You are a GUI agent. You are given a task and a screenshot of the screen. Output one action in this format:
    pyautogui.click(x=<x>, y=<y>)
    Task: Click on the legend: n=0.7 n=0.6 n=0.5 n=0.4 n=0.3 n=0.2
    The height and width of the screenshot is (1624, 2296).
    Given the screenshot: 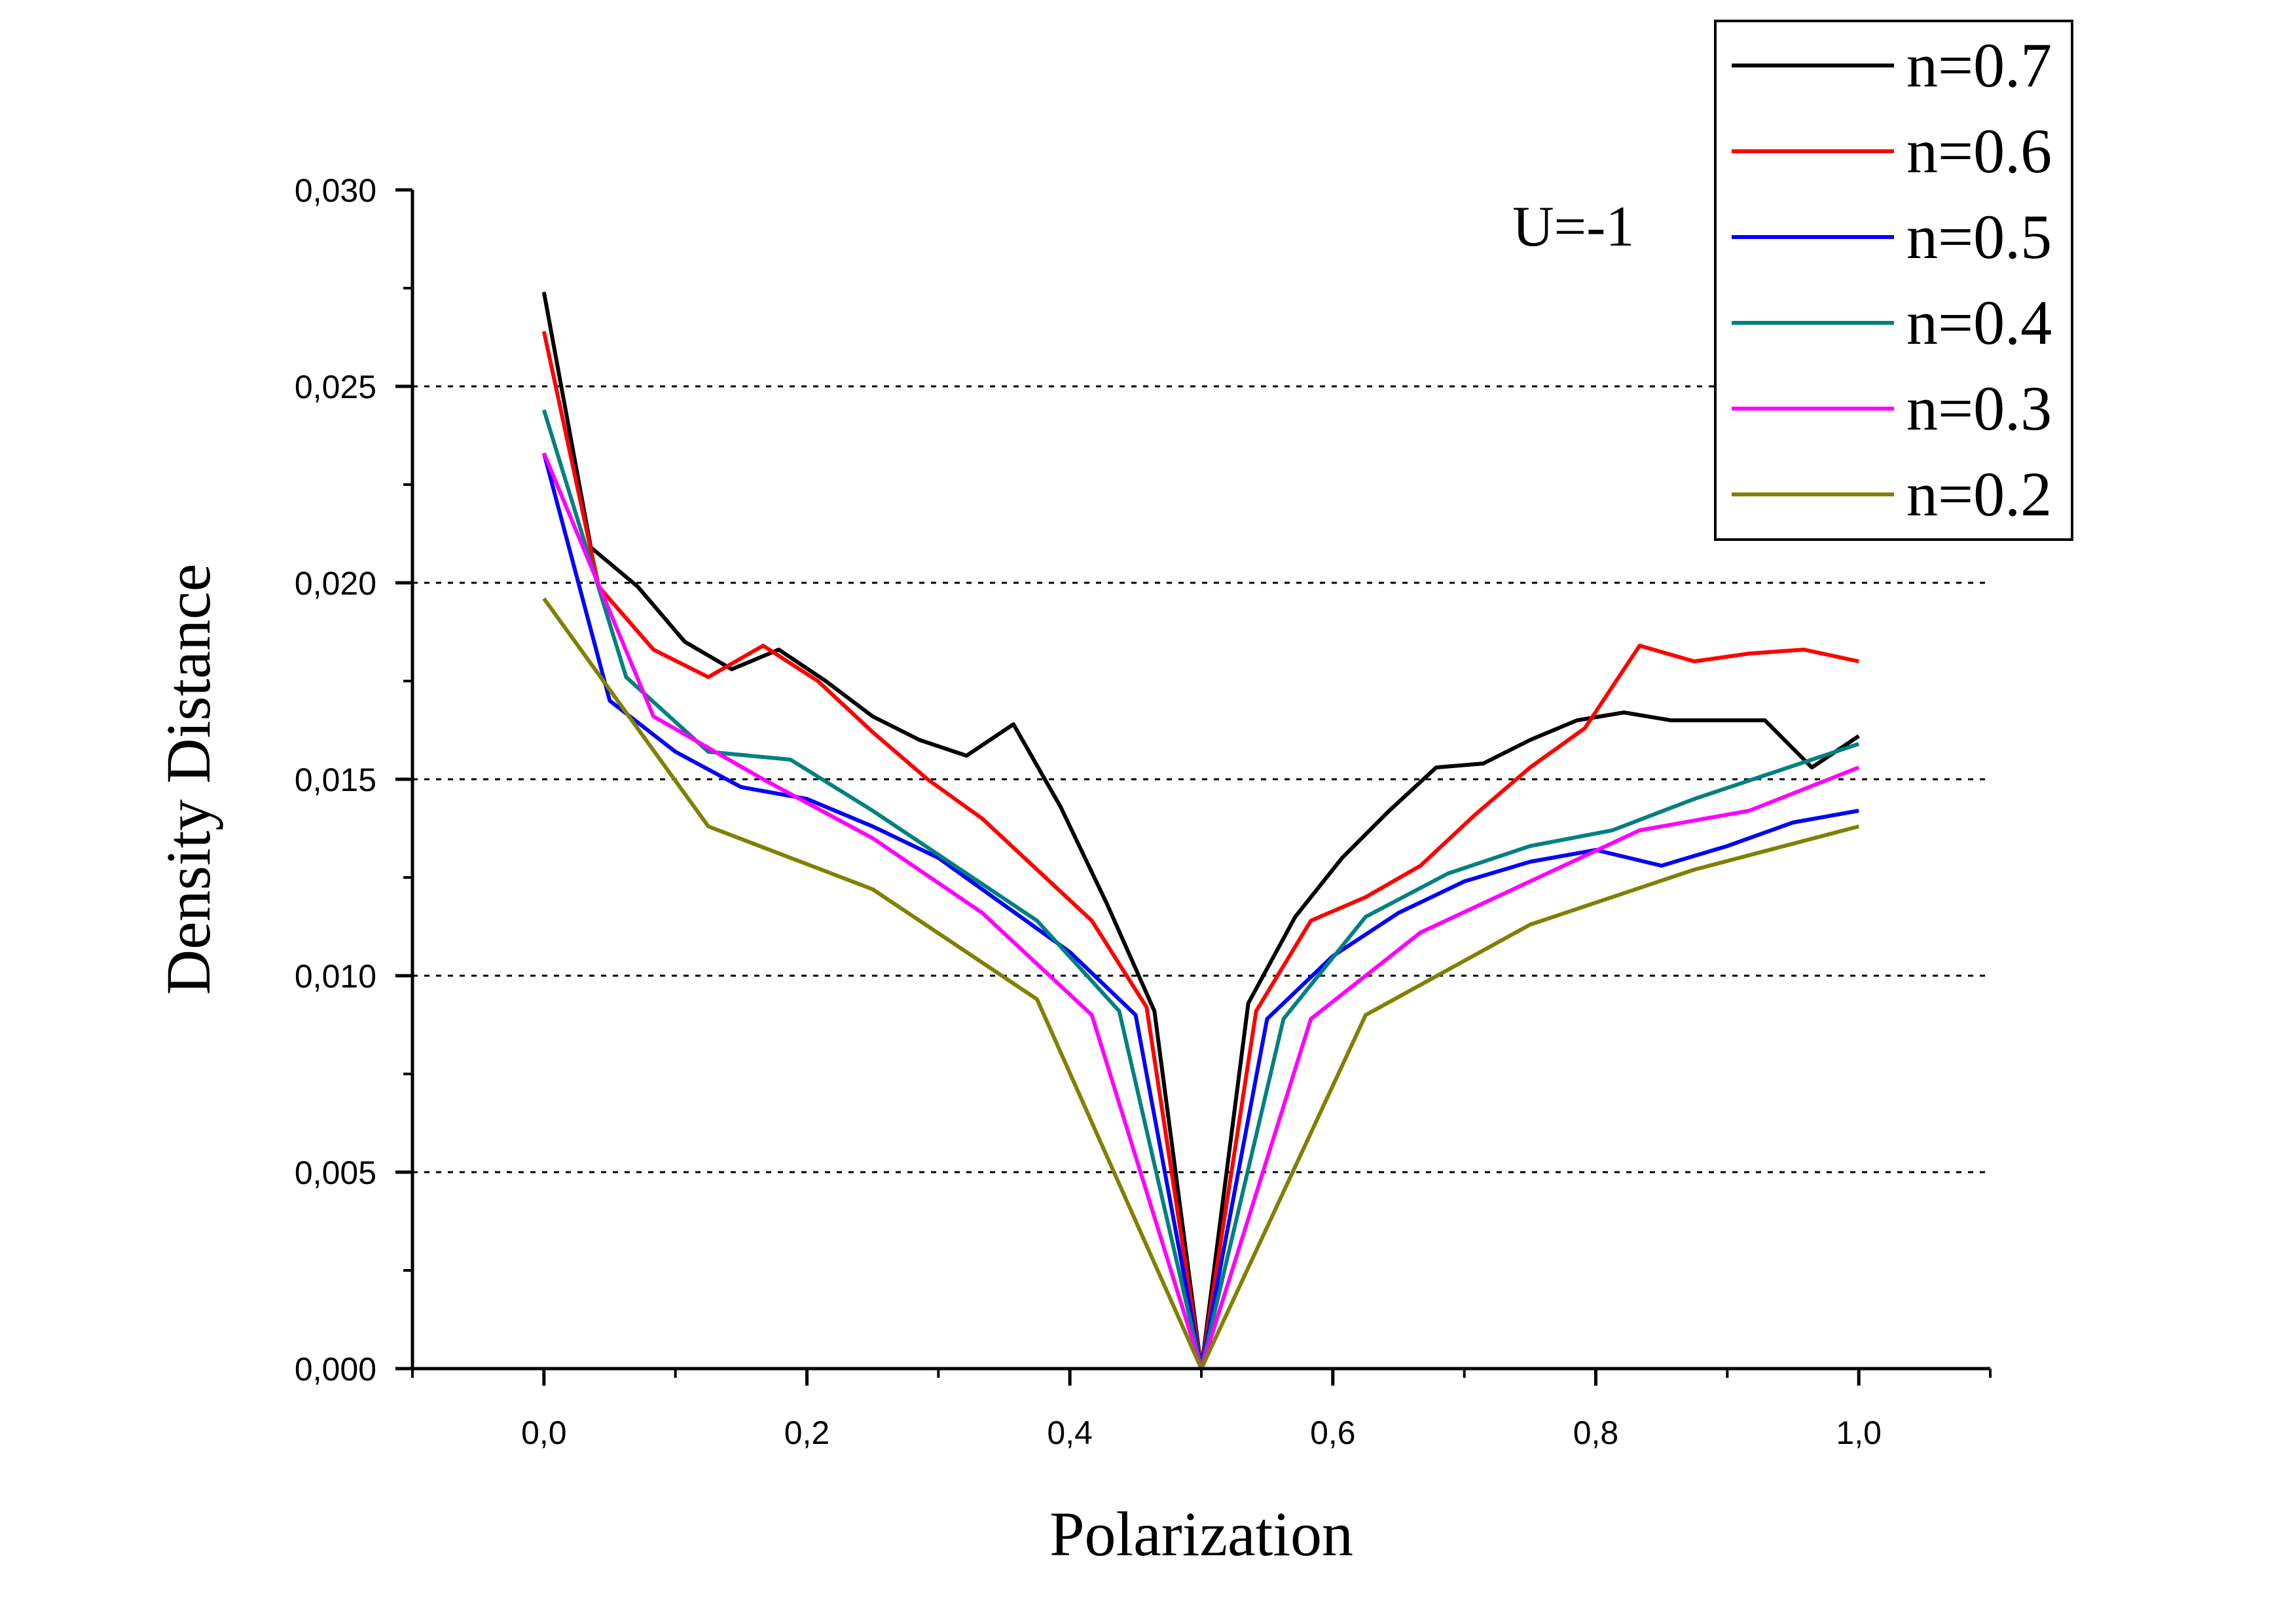 What is the action you would take?
    pyautogui.click(x=1893, y=280)
    